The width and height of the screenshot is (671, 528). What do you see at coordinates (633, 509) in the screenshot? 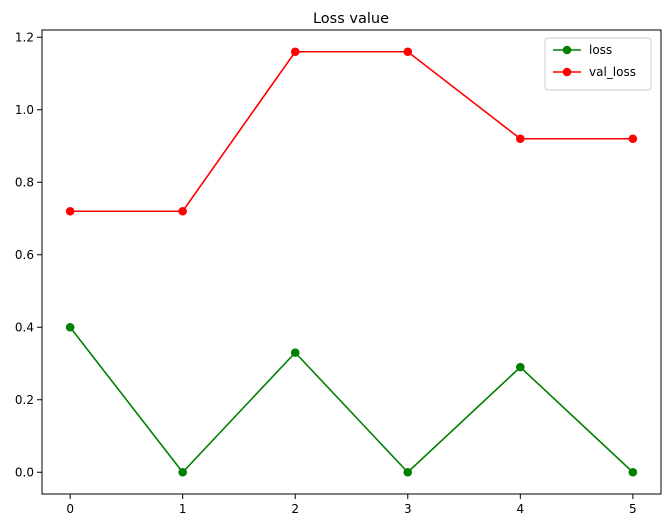
I see `x-tick-label: 5` at bounding box center [633, 509].